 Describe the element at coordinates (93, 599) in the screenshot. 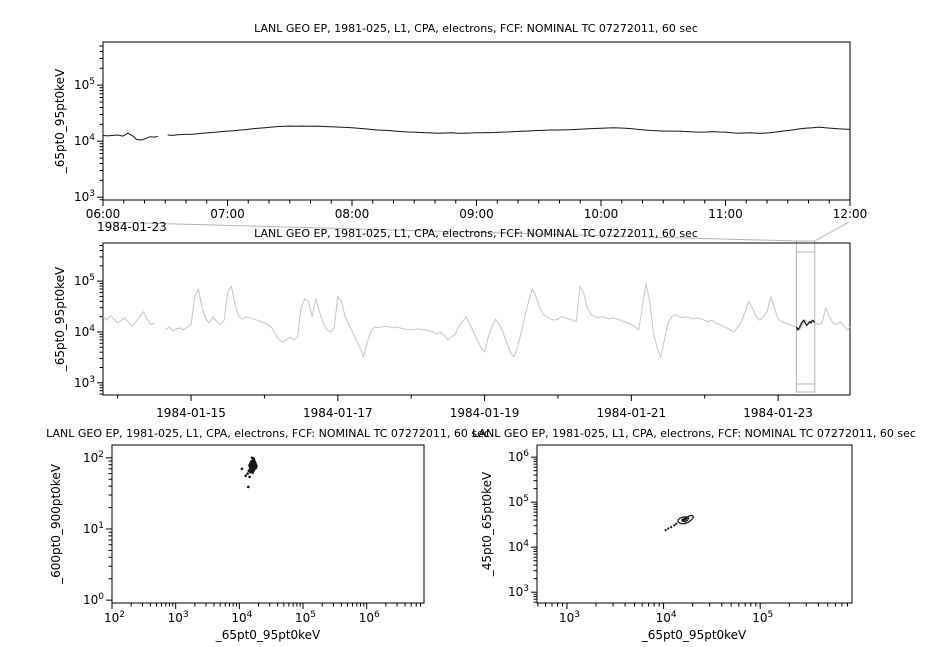

I see `y-tick-label: 100` at that location.